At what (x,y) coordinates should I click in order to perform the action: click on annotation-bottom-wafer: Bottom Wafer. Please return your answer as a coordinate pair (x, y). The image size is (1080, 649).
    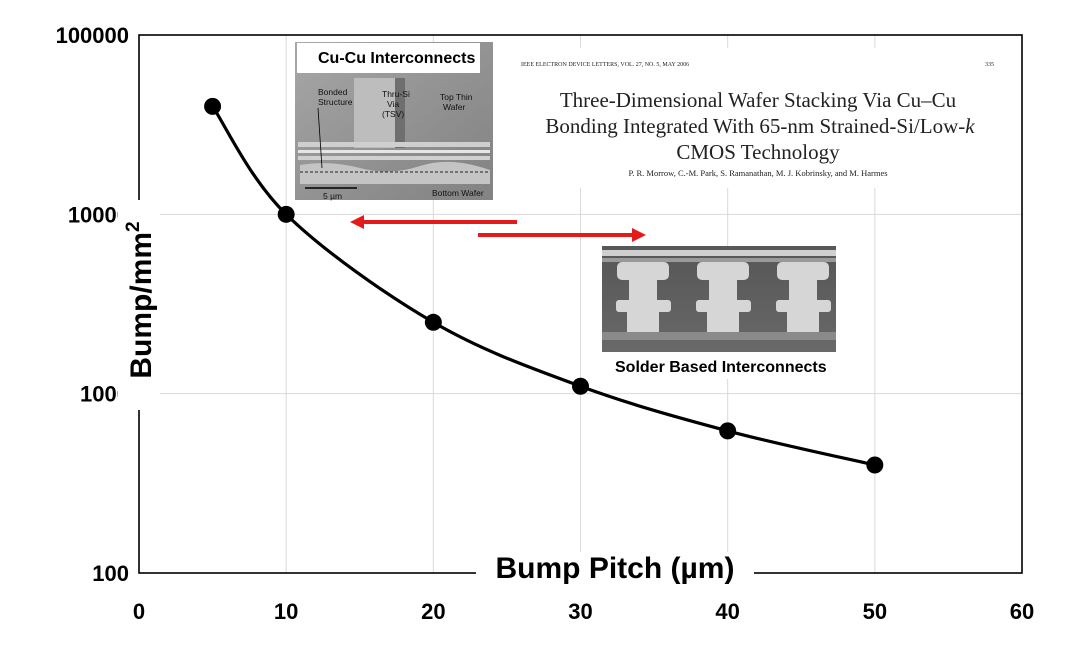
    Looking at the image, I should click on (458, 193).